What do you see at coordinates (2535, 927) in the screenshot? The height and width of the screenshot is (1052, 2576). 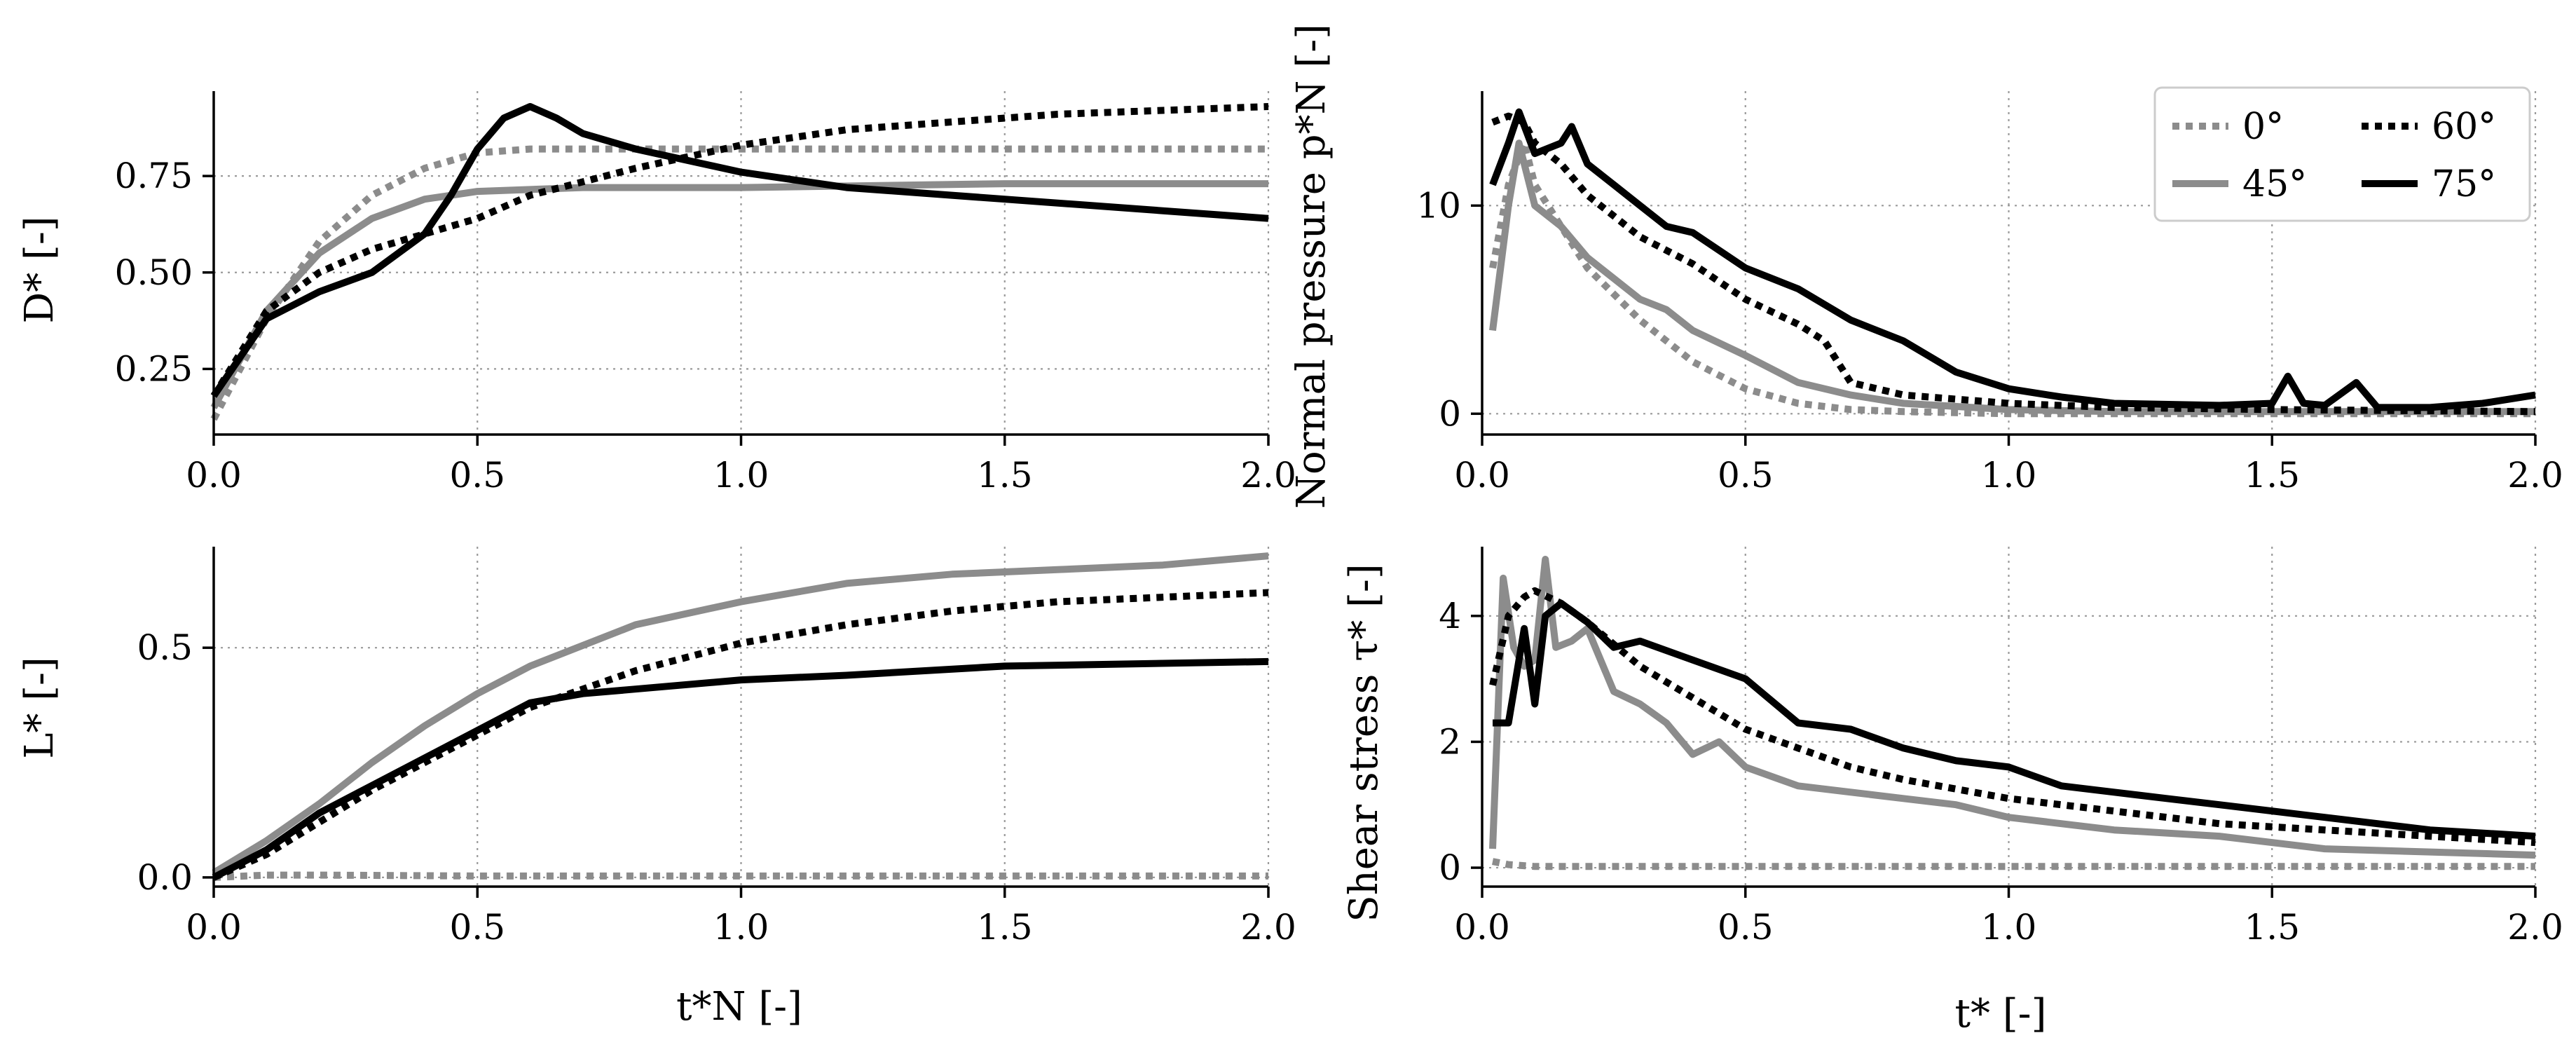 I see `x-tick-label-tau-4: 2.0` at bounding box center [2535, 927].